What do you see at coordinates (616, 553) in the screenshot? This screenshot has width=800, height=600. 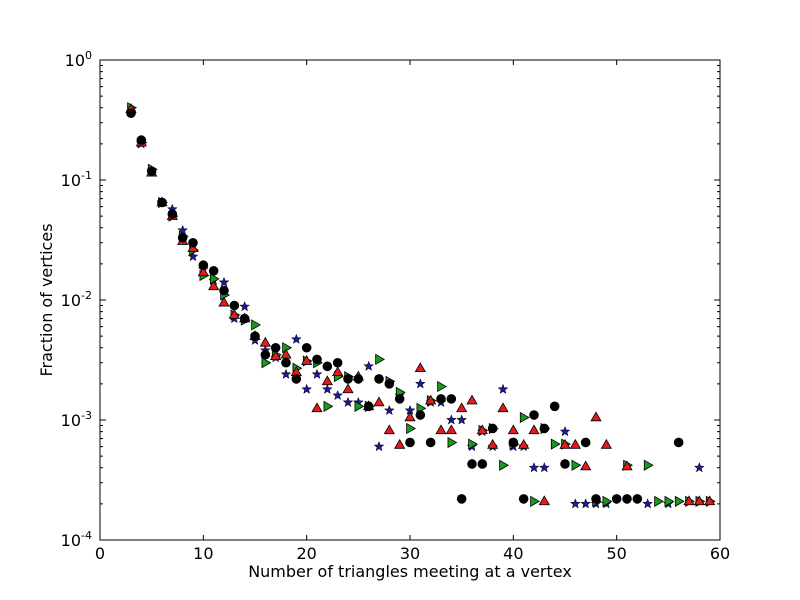 I see `x-tick-label: 50` at bounding box center [616, 553].